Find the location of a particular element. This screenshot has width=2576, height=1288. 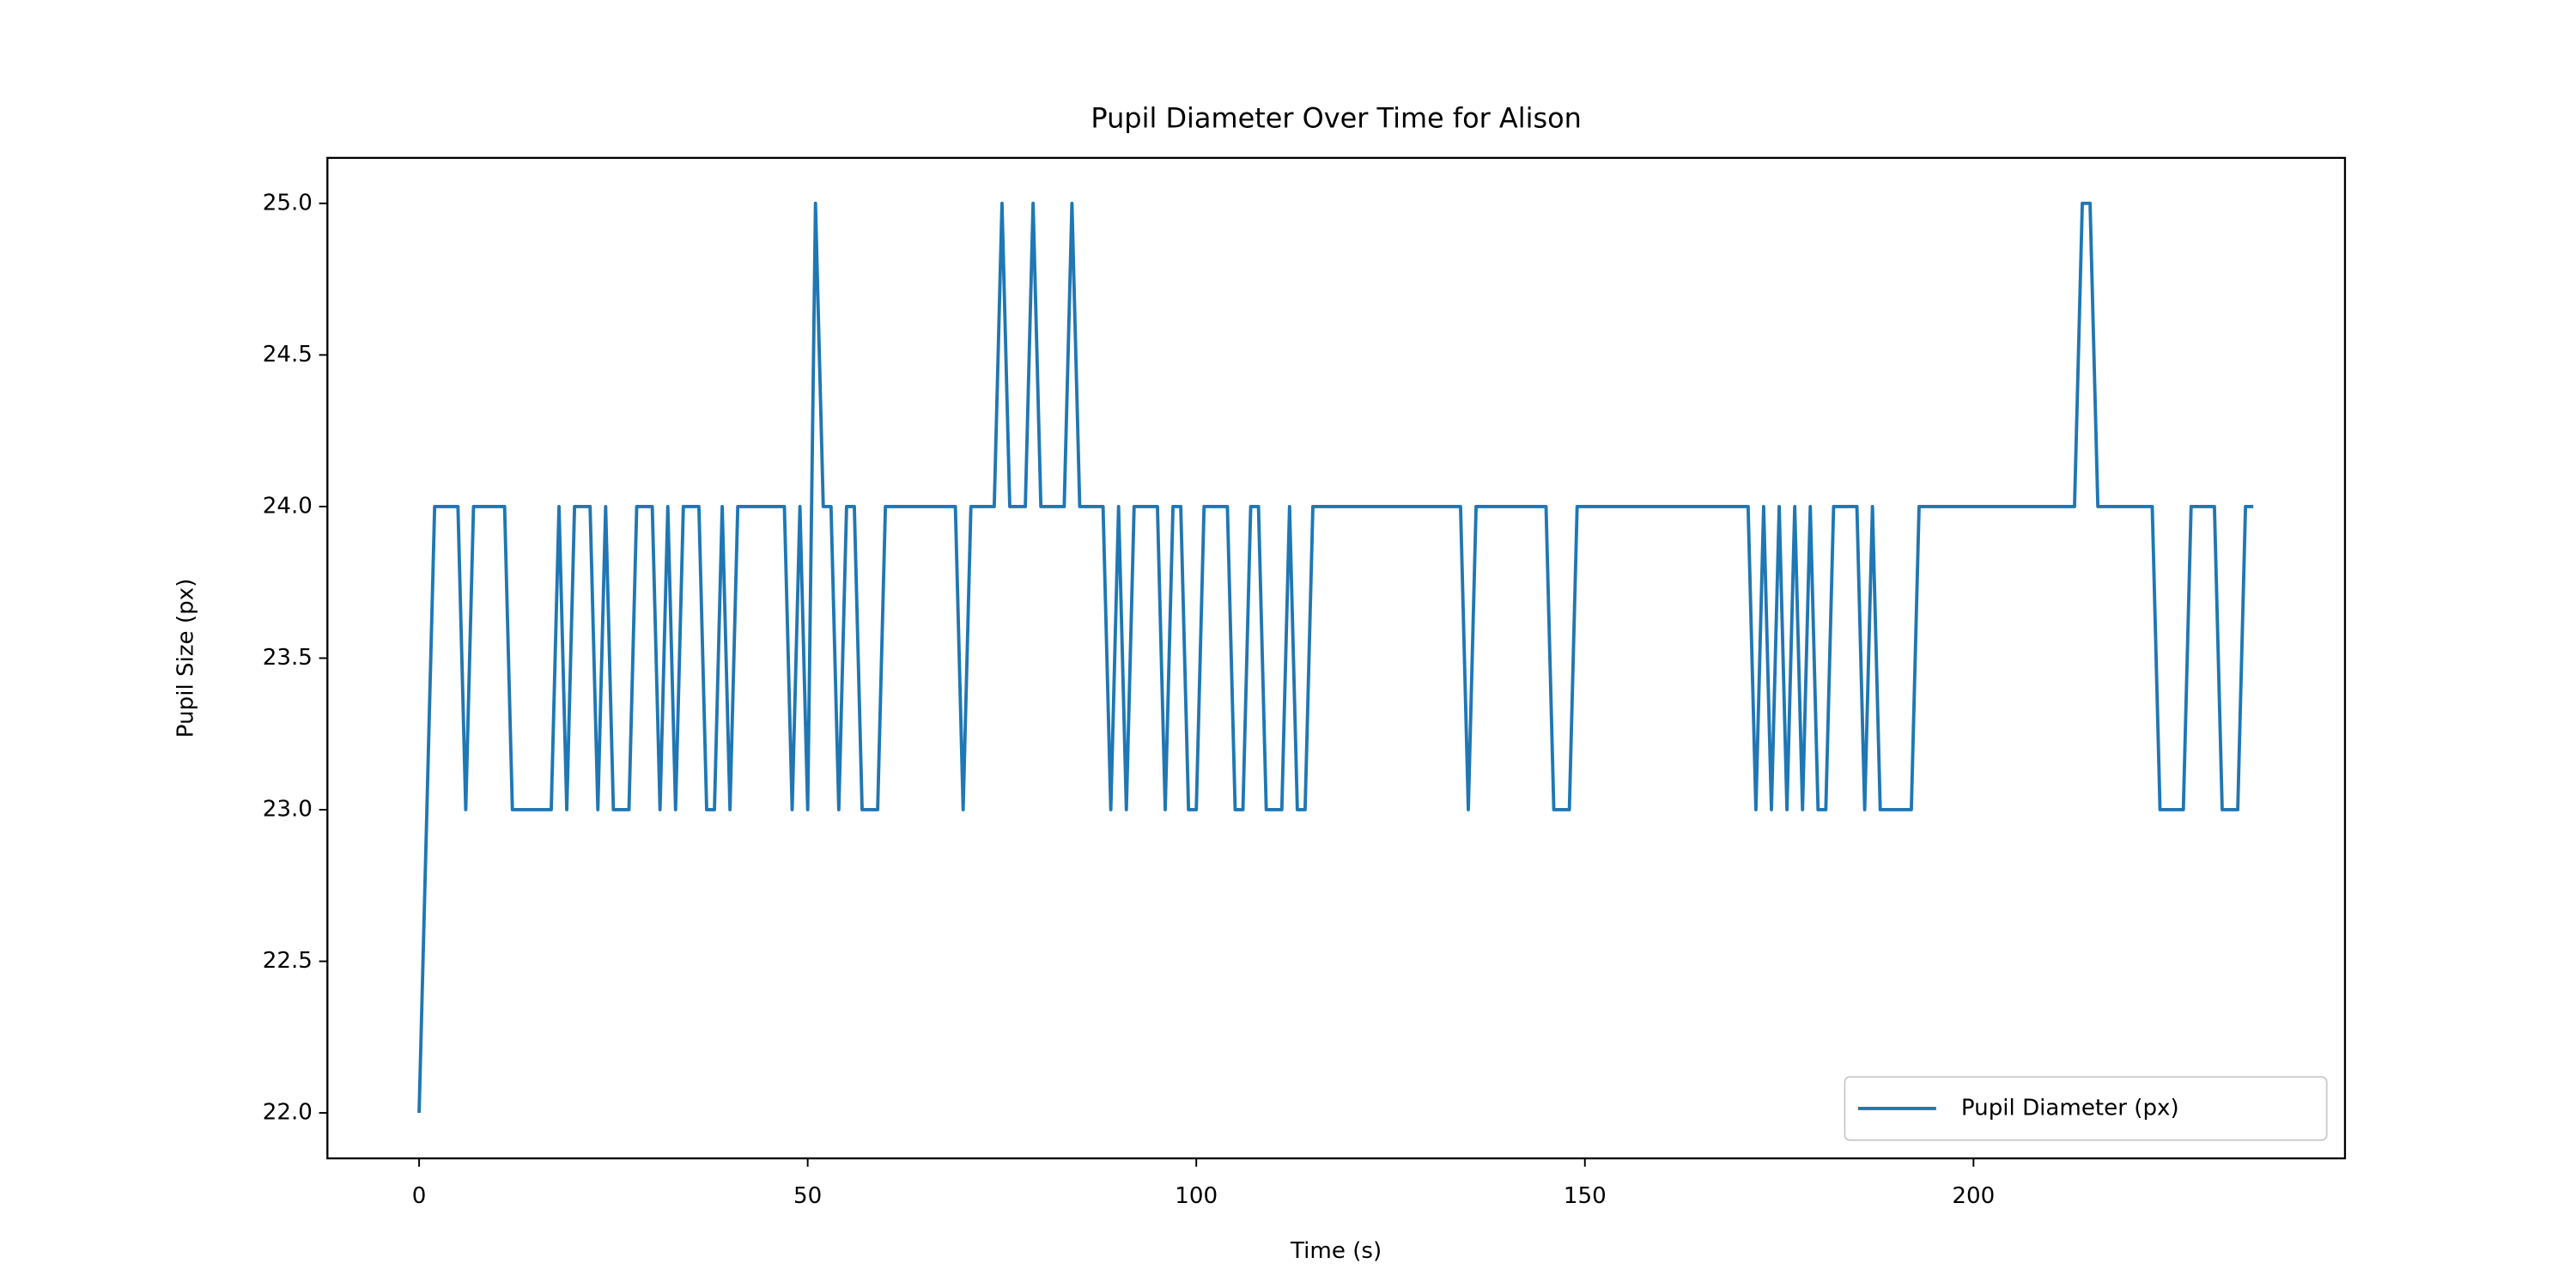

y-tick-label: 22.0 is located at coordinates (288, 1113).